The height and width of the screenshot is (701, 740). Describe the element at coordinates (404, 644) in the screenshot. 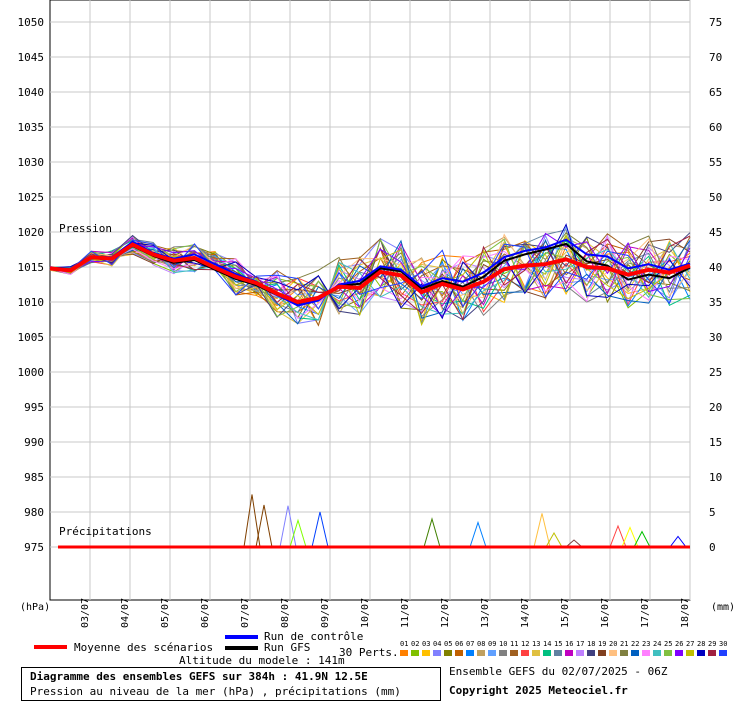

I see `pert-number: 01` at that location.